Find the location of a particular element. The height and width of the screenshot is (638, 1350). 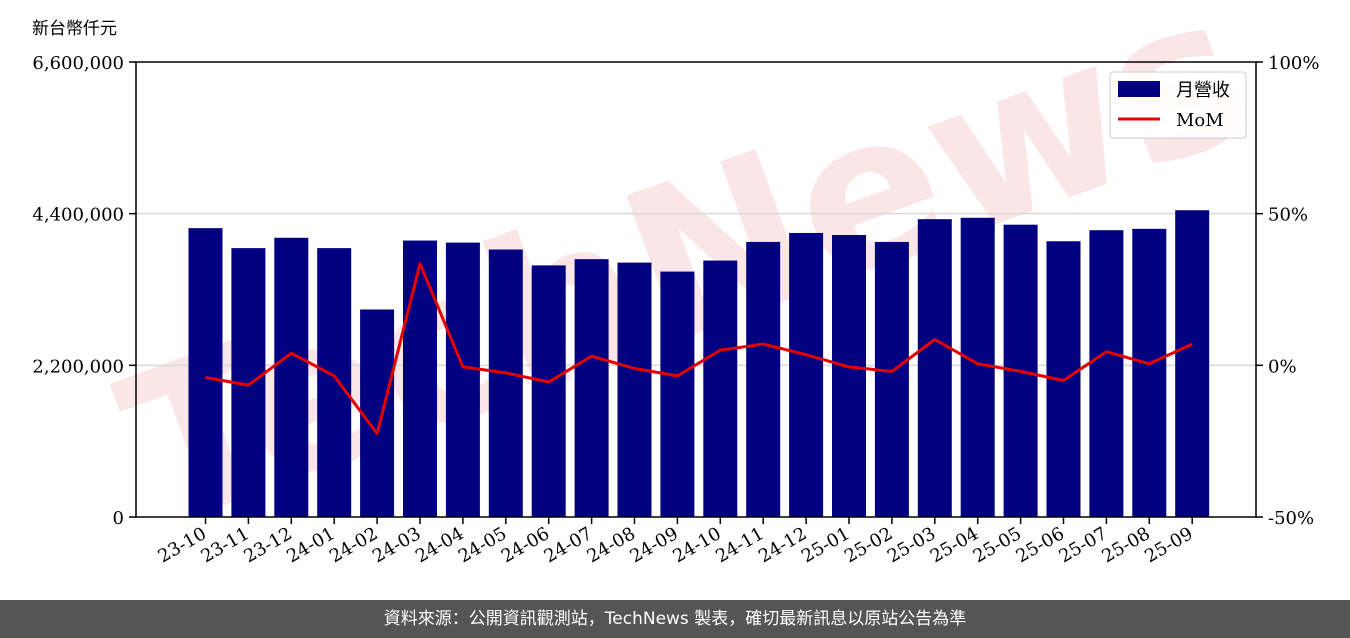

right-axis: -50% 0% 50% 100% is located at coordinates (1287, 291).